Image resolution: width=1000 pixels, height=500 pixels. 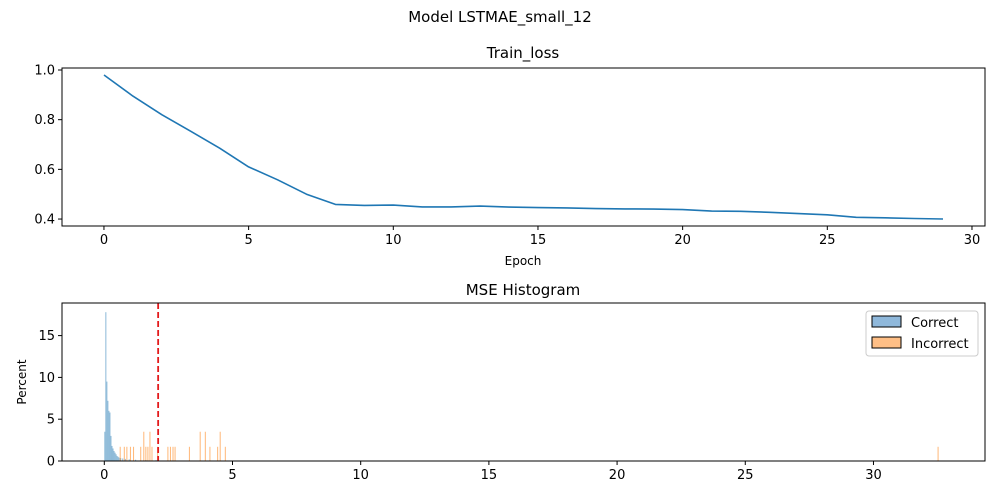 What do you see at coordinates (873, 475) in the screenshot?
I see `mse-histogram-xtick-label: 30` at bounding box center [873, 475].